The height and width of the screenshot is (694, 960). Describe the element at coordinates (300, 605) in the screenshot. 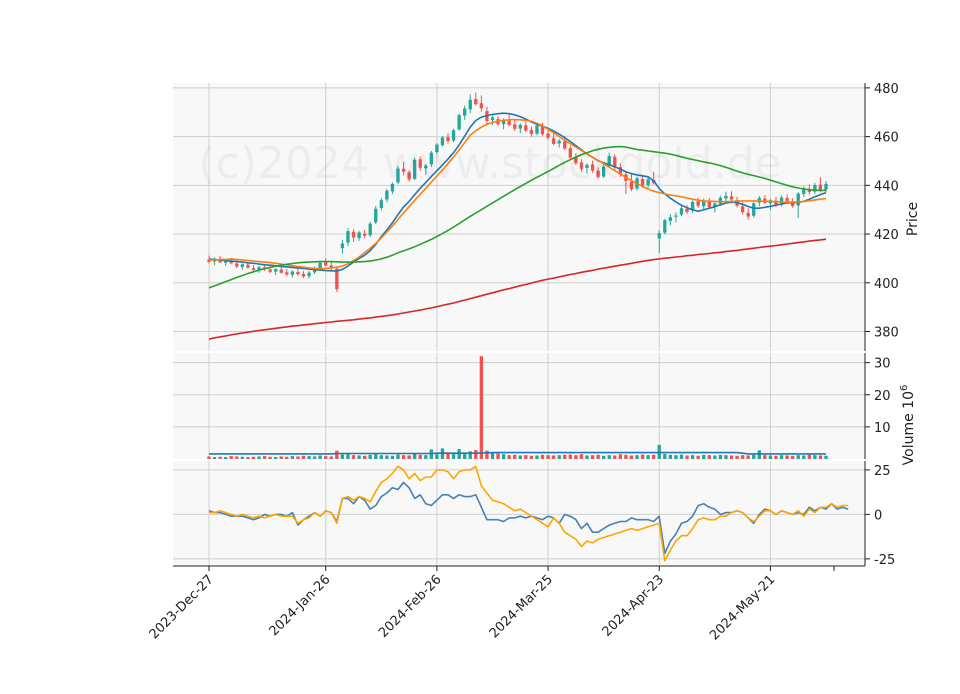

I see `x-tick-label: 2024-Jan-26` at that location.